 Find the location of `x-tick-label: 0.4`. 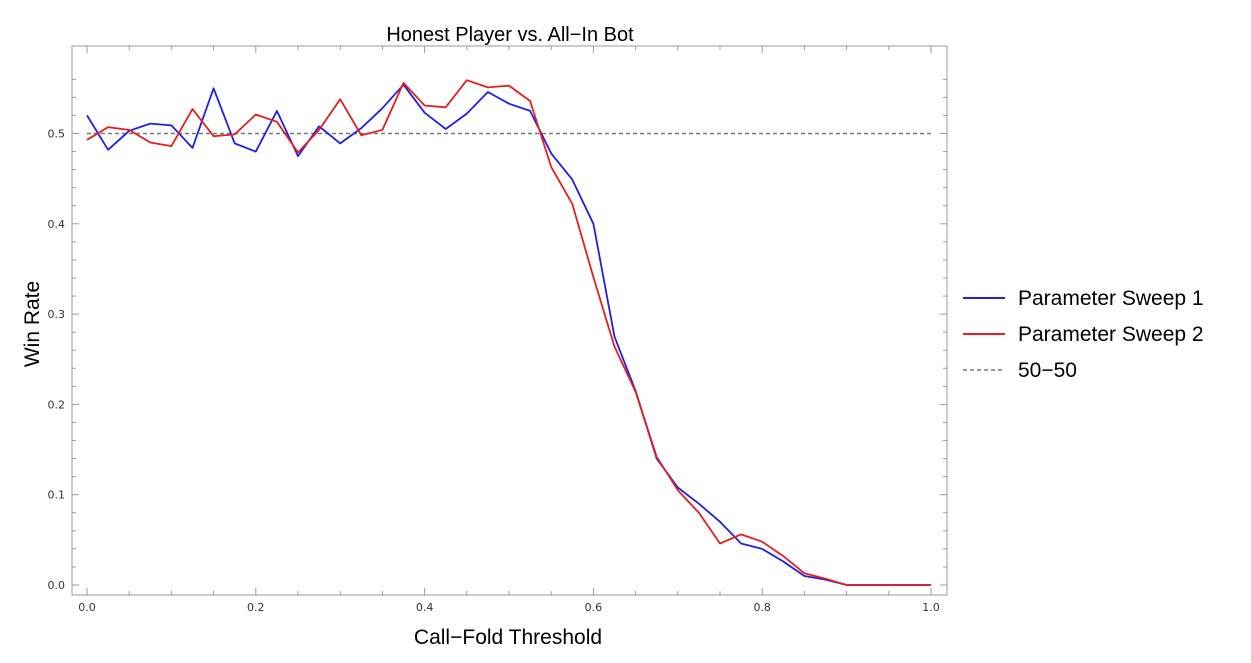

x-tick-label: 0.4 is located at coordinates (425, 607).